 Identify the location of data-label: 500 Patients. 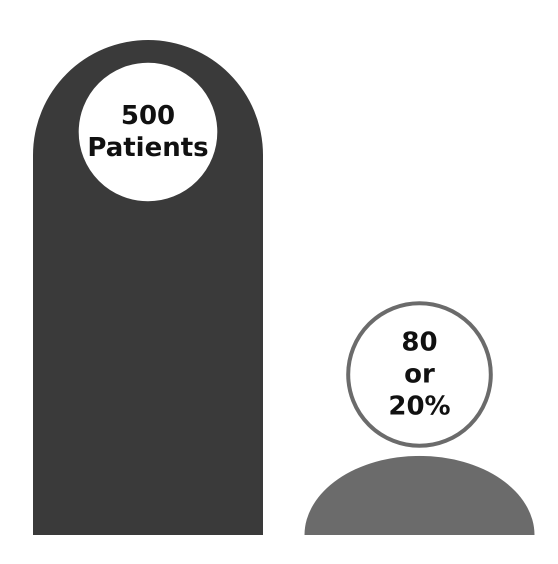
(148, 132).